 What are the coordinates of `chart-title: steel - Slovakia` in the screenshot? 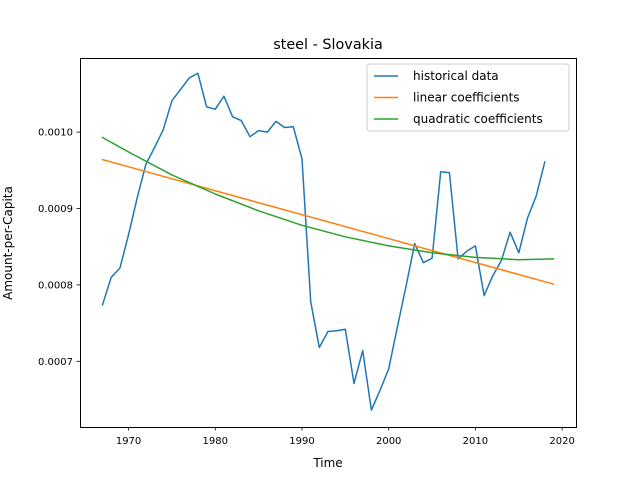 It's located at (328, 45).